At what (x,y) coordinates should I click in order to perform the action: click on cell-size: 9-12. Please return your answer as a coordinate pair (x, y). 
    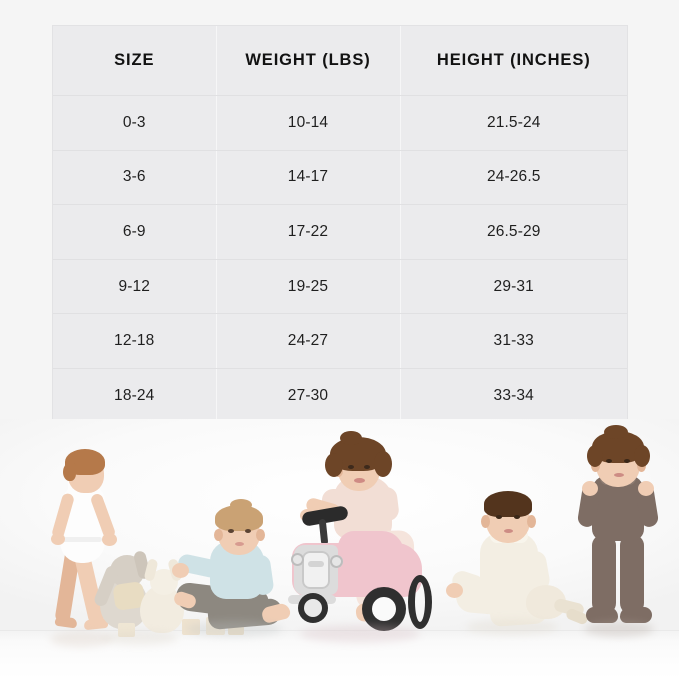
    Looking at the image, I should click on (135, 287).